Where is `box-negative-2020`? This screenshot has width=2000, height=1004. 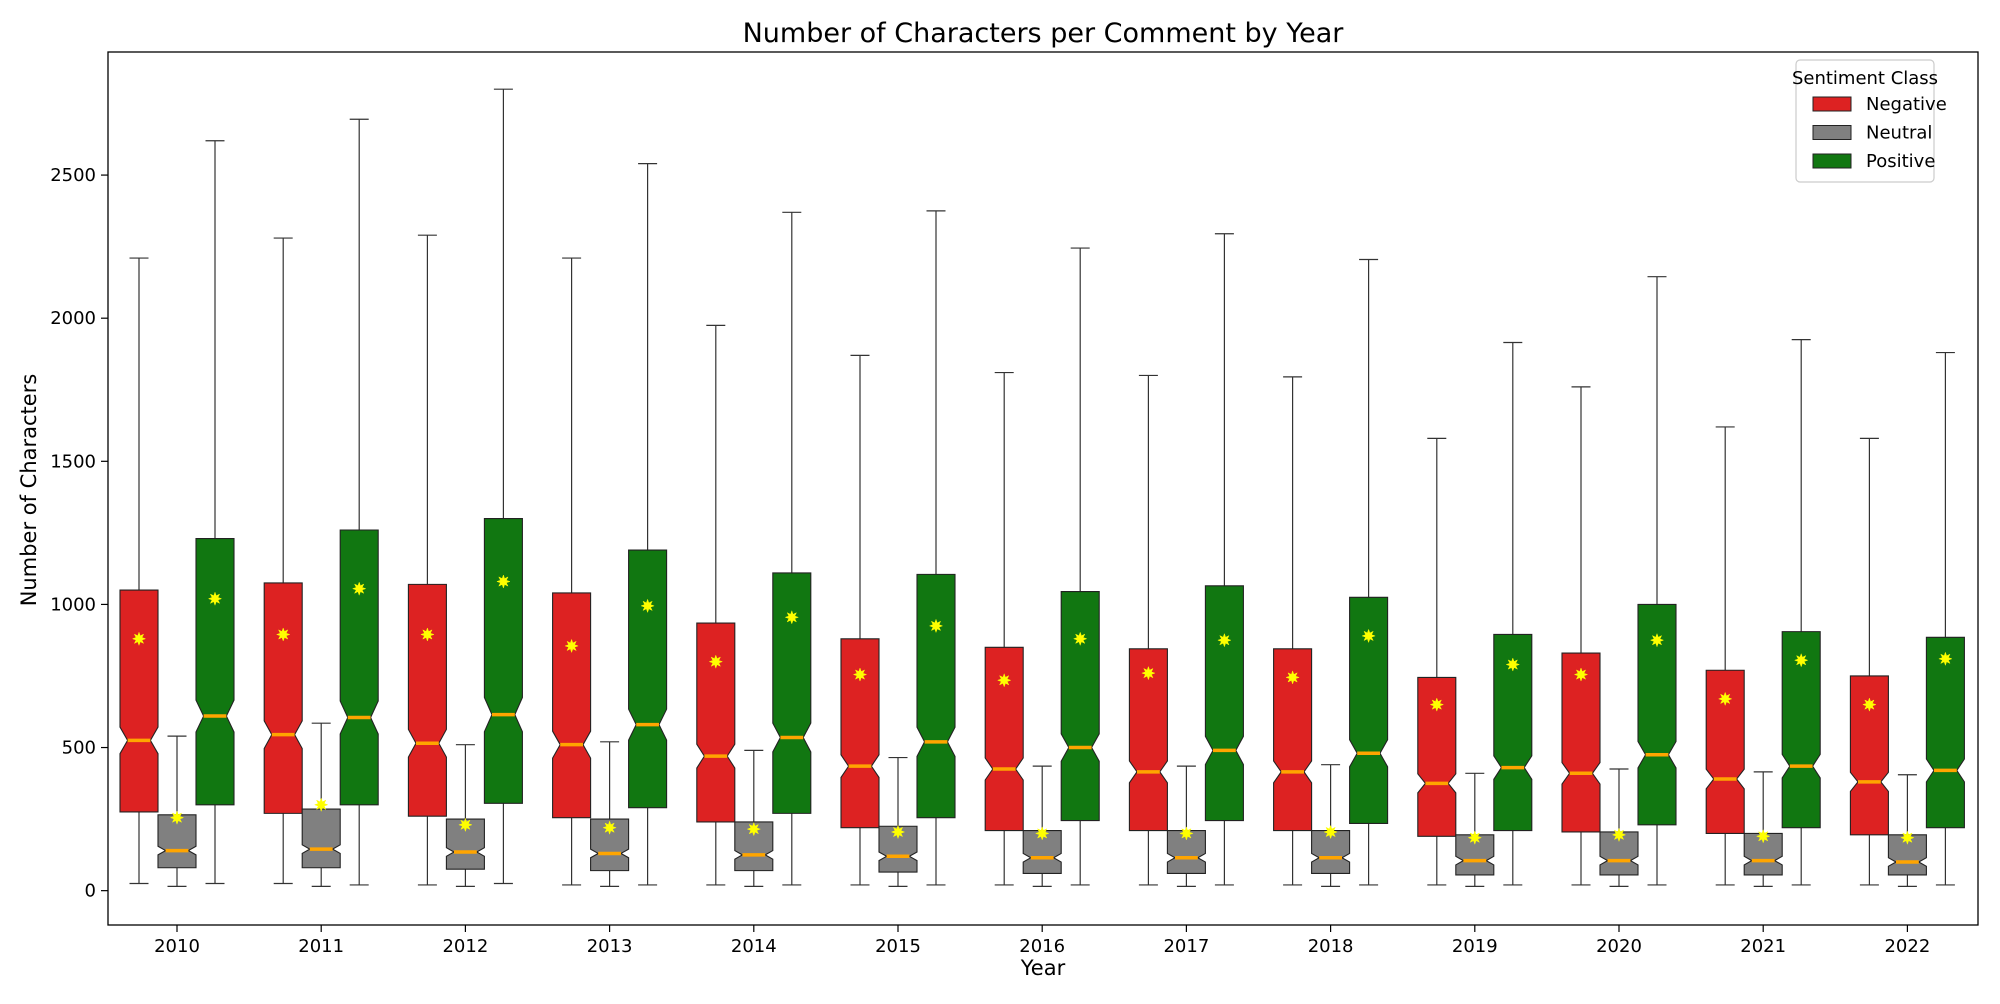 box-negative-2020 is located at coordinates (1581, 636).